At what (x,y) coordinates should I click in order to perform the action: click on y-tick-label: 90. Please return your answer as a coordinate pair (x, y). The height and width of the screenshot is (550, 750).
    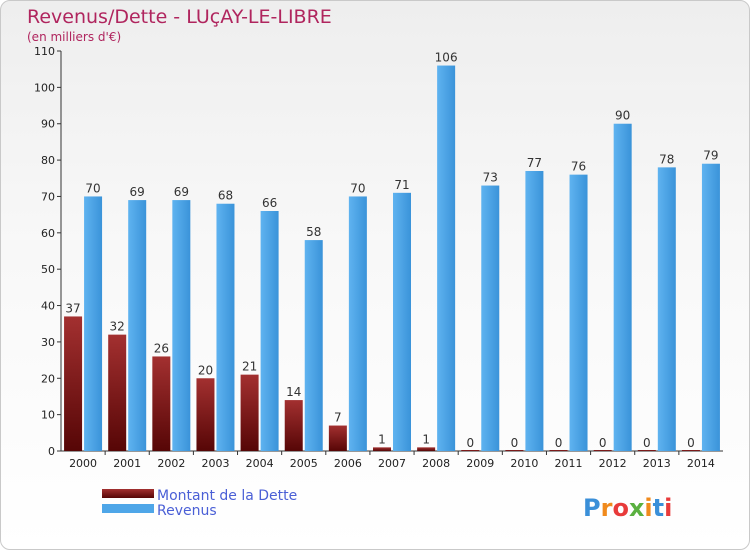
    Looking at the image, I should click on (48, 124).